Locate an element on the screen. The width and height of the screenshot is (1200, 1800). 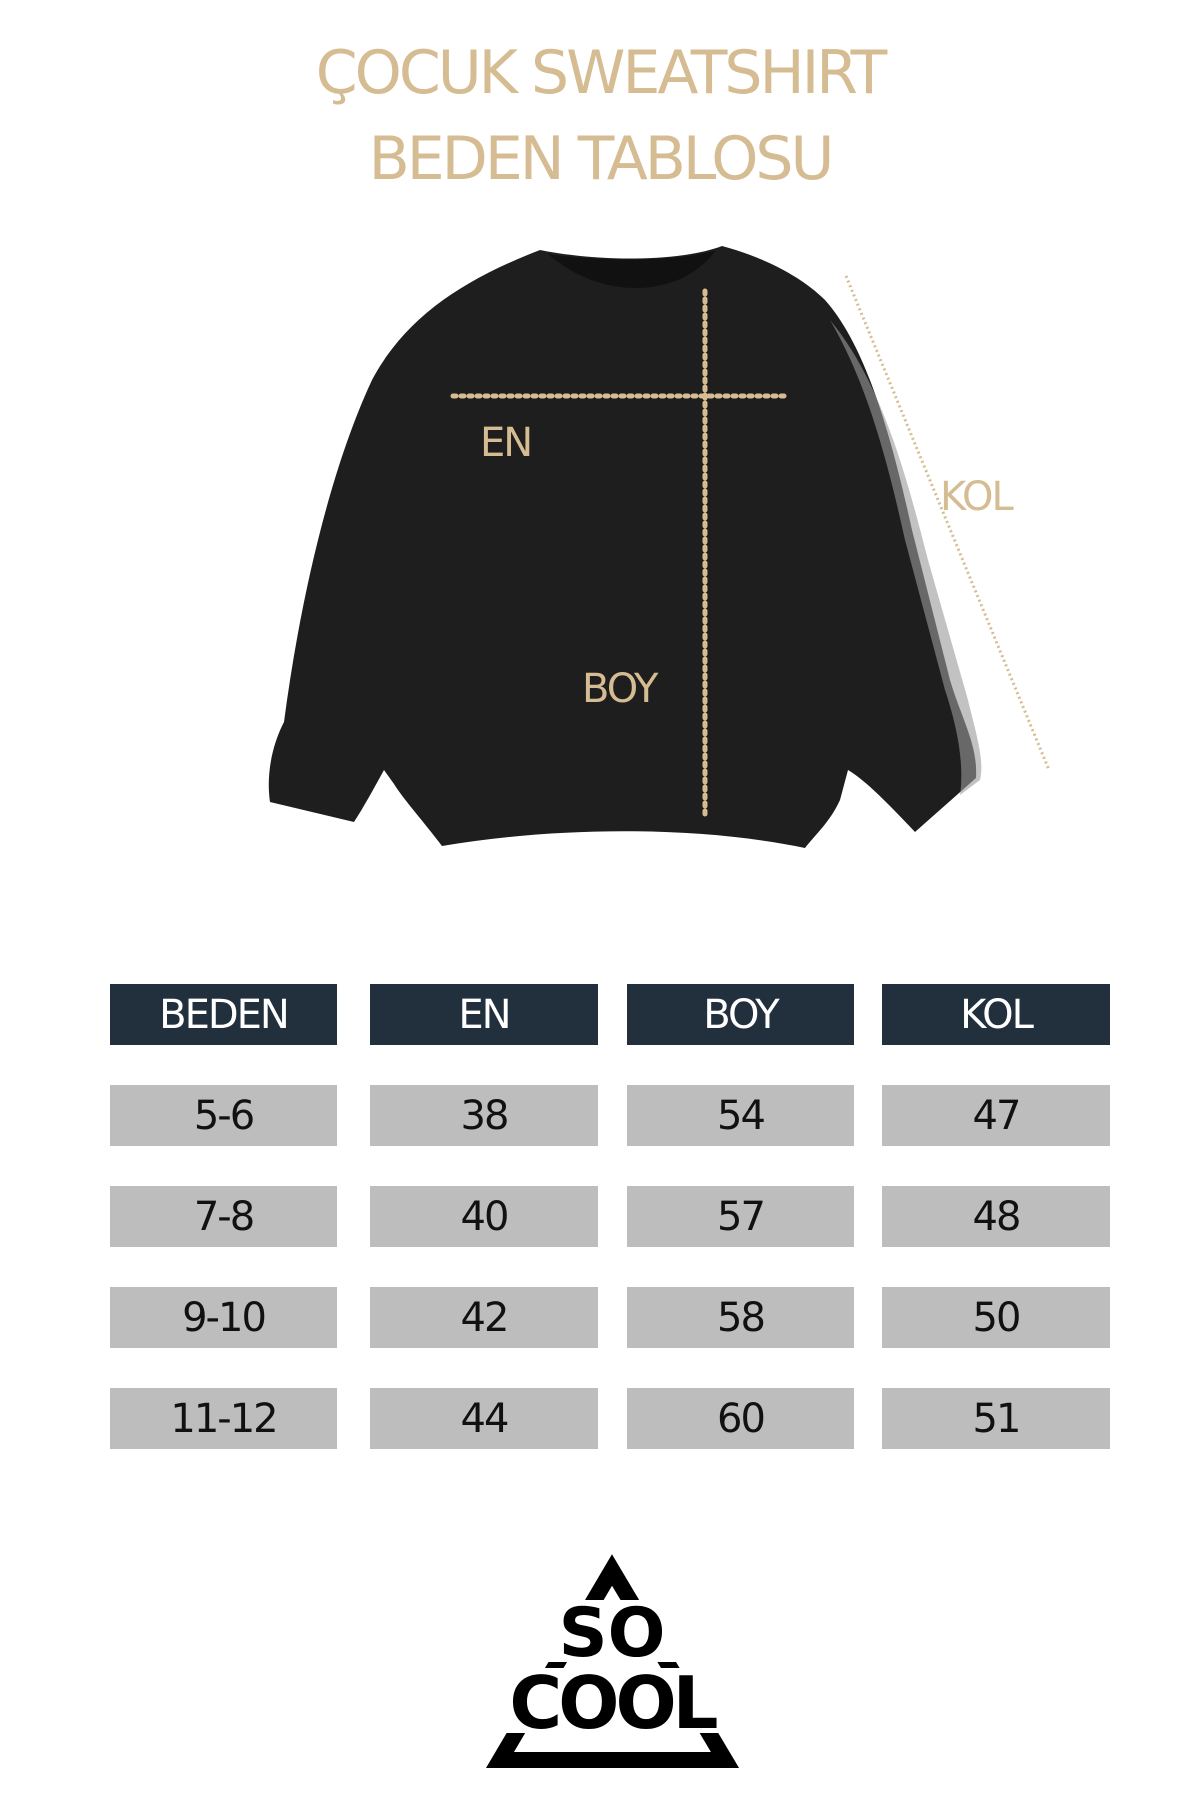
table-cell-beden: 9-10 is located at coordinates (223, 1317).